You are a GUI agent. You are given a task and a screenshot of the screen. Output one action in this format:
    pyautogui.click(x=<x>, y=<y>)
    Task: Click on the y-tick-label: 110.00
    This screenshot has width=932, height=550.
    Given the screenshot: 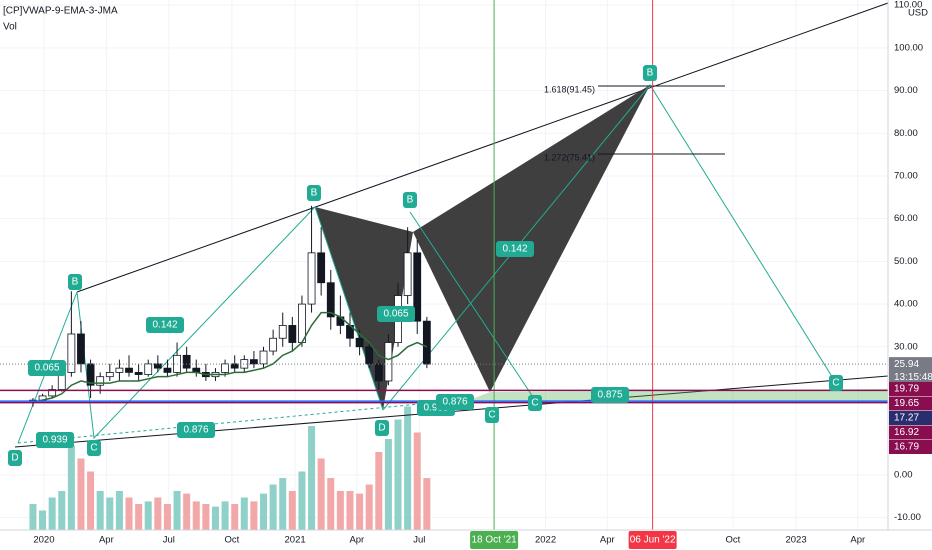 What is the action you would take?
    pyautogui.click(x=908, y=5)
    